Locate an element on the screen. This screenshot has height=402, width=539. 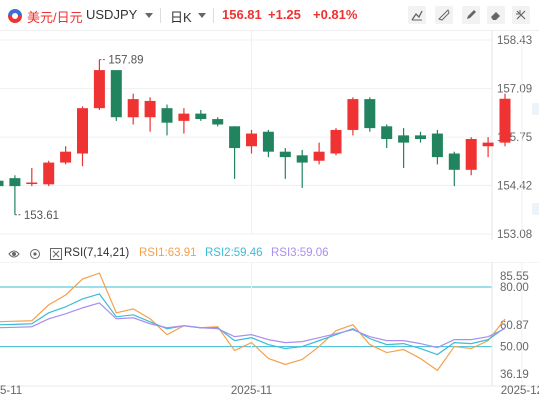
period-selector: 日K is located at coordinates (181, 17).